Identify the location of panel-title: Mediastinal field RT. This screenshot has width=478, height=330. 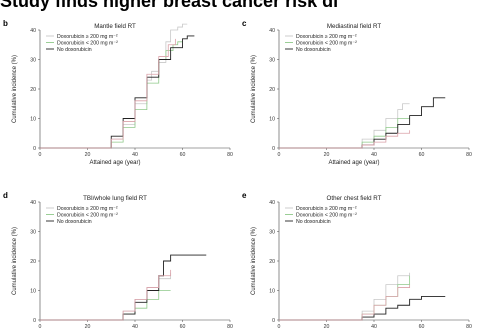
(354, 26).